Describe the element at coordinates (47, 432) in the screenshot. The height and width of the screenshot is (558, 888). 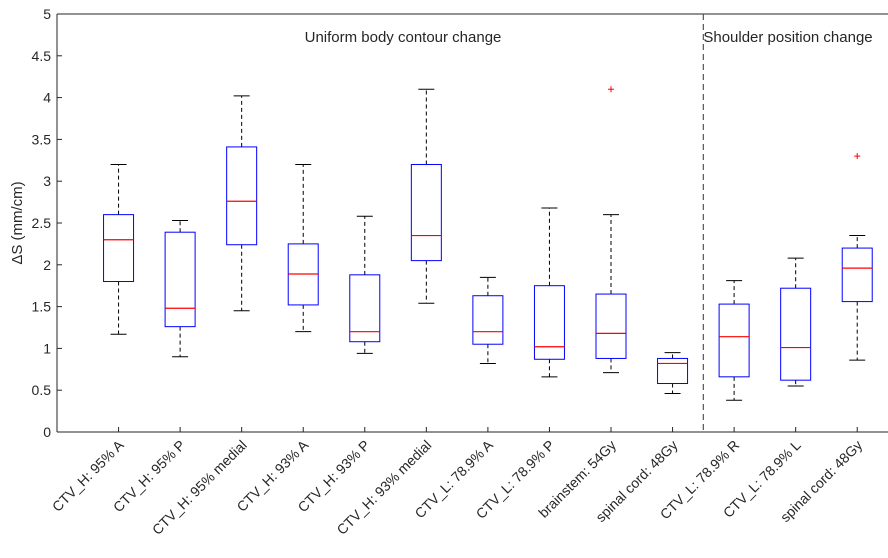
I see `y-tick-label: 0` at that location.